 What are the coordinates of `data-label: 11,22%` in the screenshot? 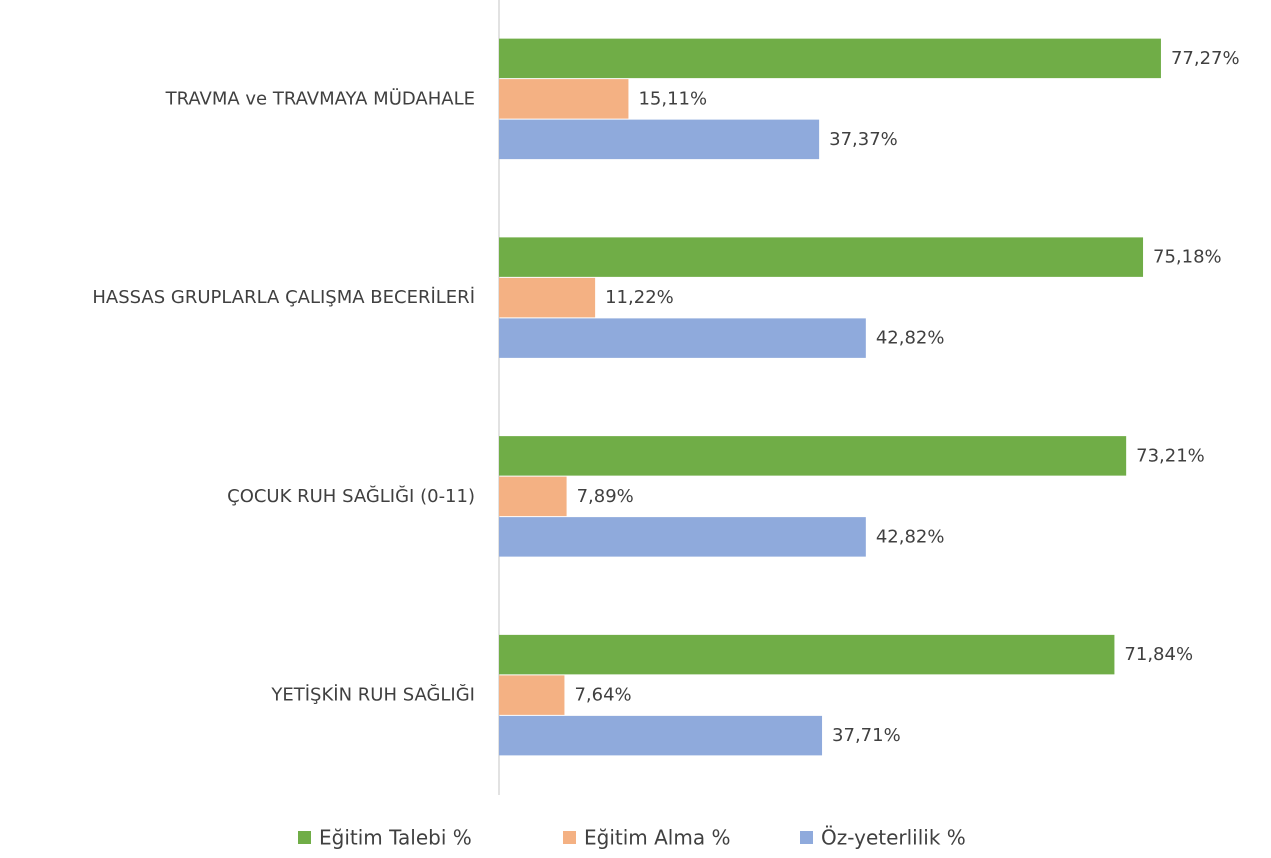 It's located at (639, 297).